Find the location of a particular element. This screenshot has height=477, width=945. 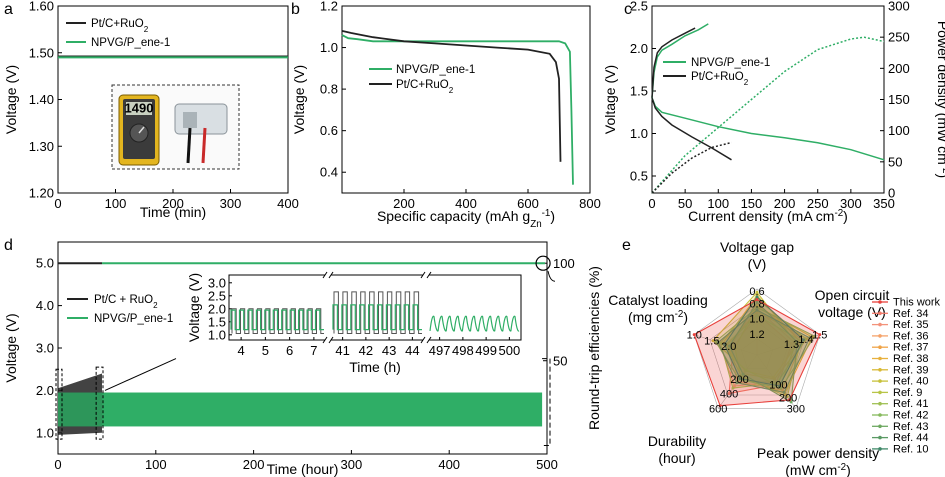

panel-b-xlabel-part: ) is located at coordinates (552, 216).